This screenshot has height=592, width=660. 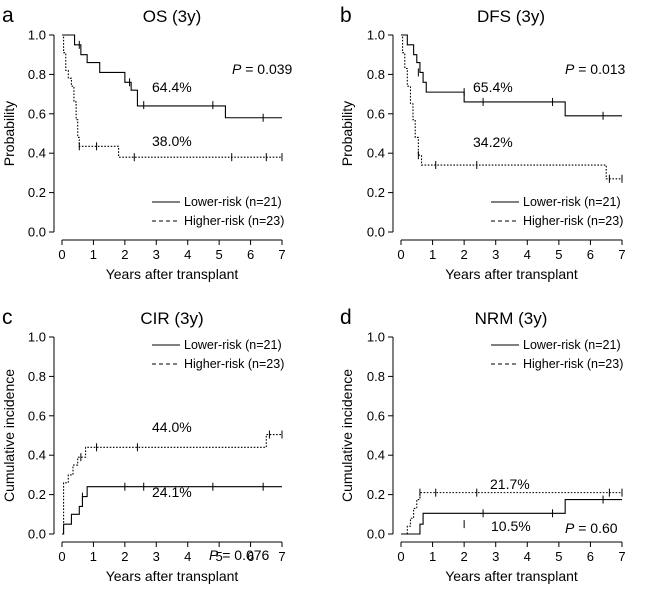 I want to click on p-value: P = 0.076, so click(x=239, y=555).